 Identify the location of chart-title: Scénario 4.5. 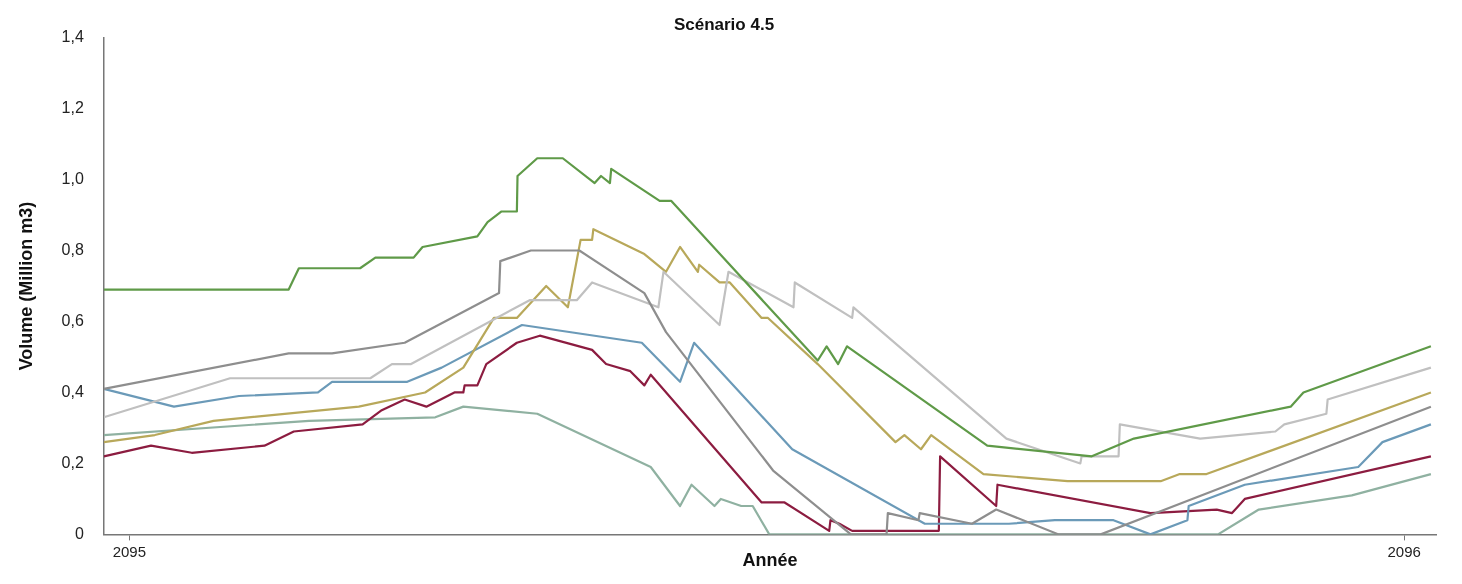
(724, 25).